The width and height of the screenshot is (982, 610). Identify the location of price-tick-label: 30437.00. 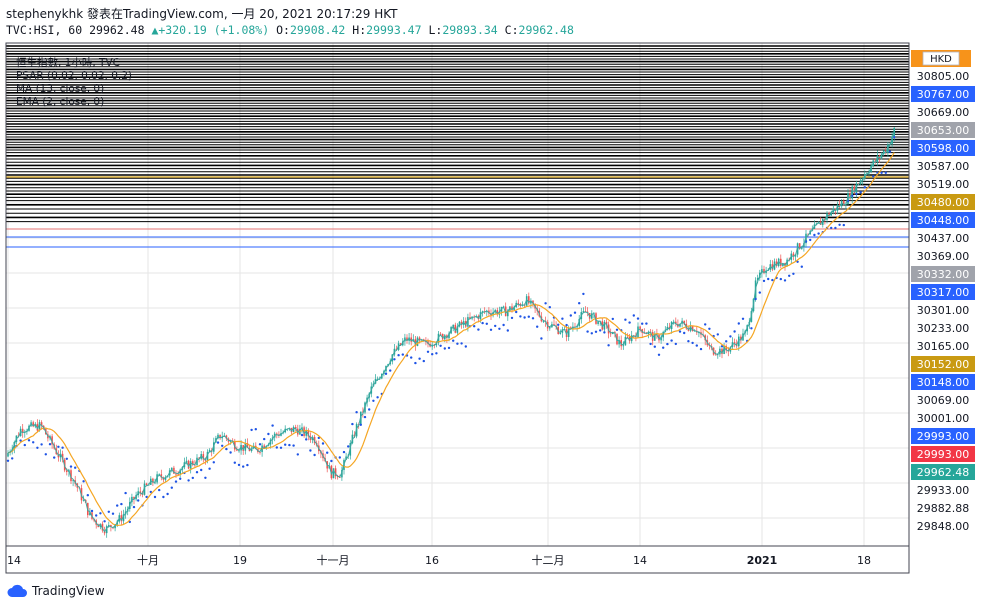
(943, 238).